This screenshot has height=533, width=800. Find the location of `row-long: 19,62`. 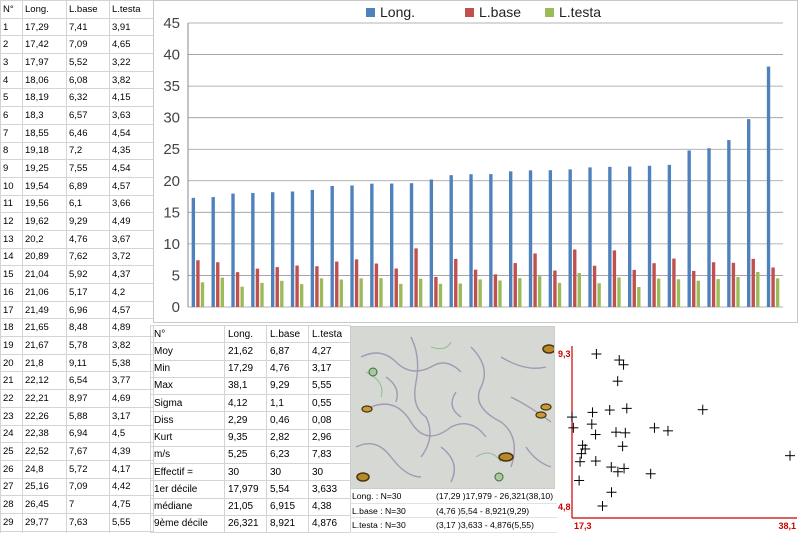

row-long: 19,62 is located at coordinates (44, 221).